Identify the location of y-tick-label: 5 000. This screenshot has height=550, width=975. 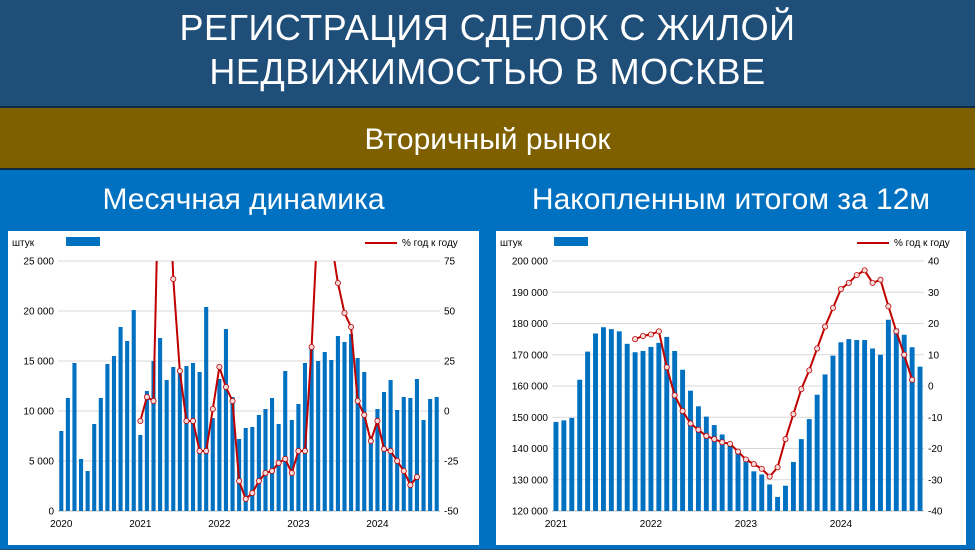
(41, 462).